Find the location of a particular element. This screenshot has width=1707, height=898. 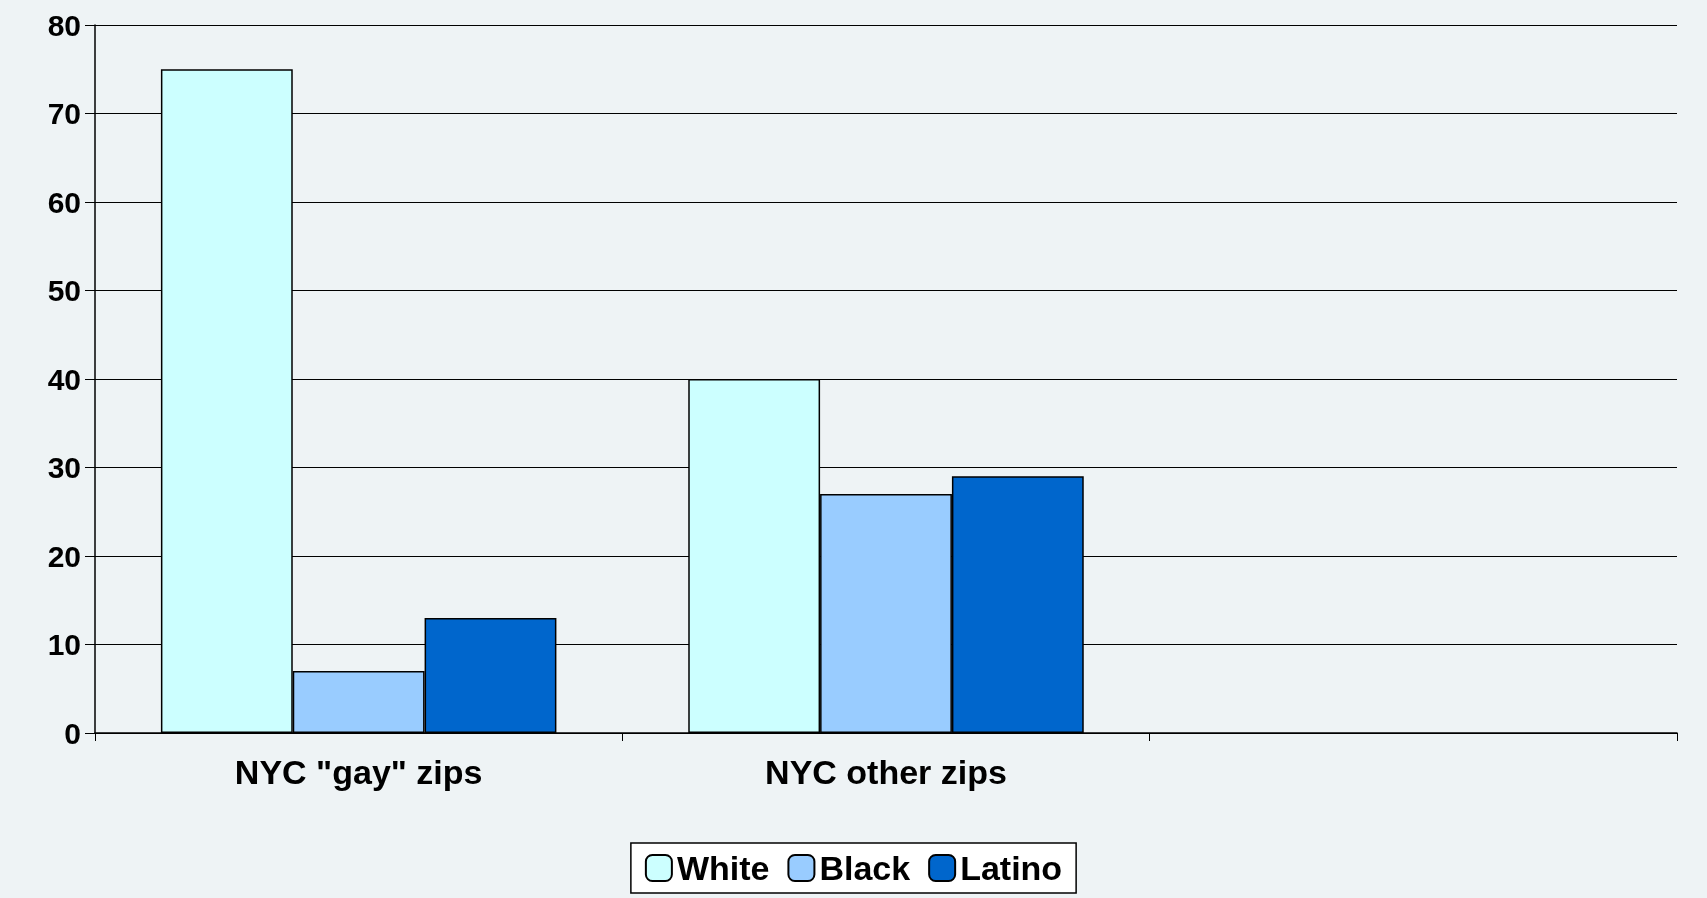

legend-label: White is located at coordinates (723, 868).